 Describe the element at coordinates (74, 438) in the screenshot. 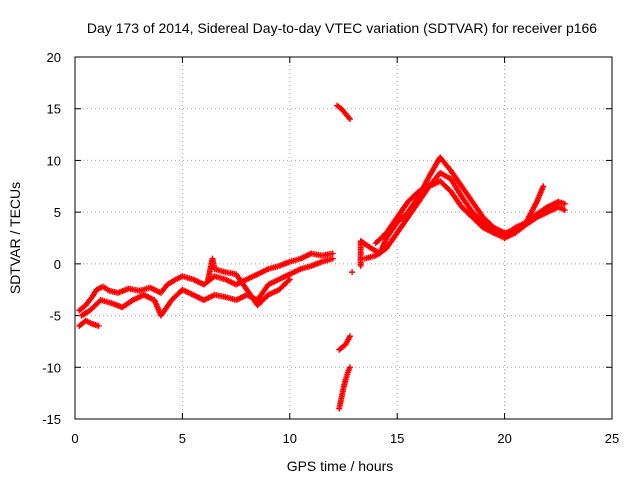

I see `x-tick-label: 0` at that location.